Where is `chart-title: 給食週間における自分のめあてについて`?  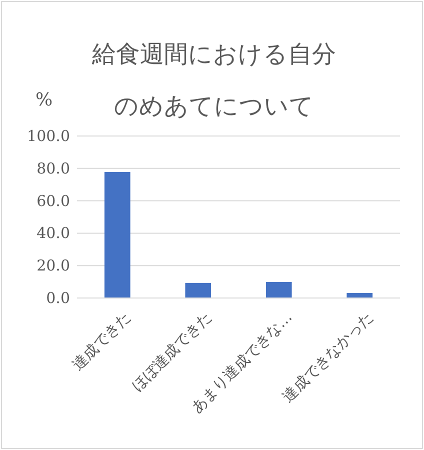
chart-title: 給食週間における自分のめあてについて is located at coordinates (214, 80).